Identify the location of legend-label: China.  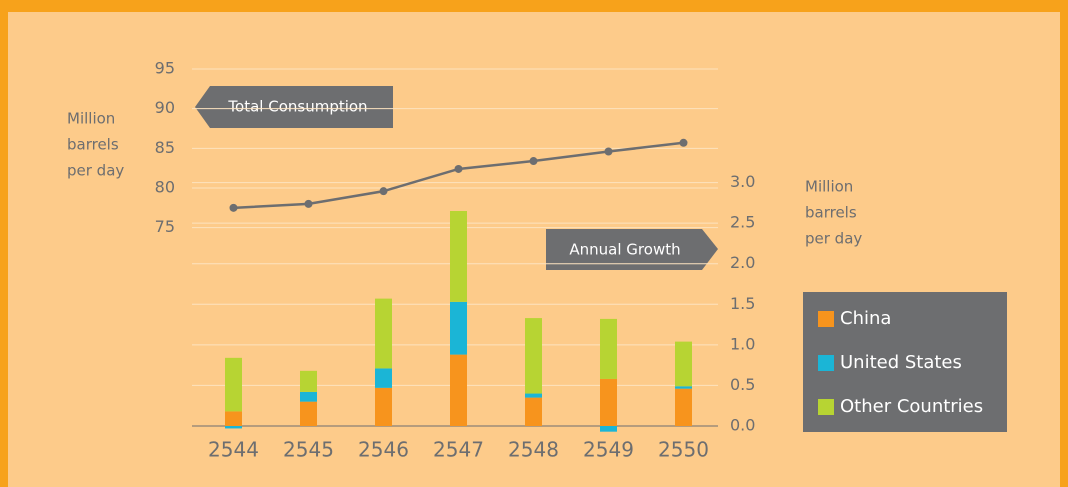
(865, 318).